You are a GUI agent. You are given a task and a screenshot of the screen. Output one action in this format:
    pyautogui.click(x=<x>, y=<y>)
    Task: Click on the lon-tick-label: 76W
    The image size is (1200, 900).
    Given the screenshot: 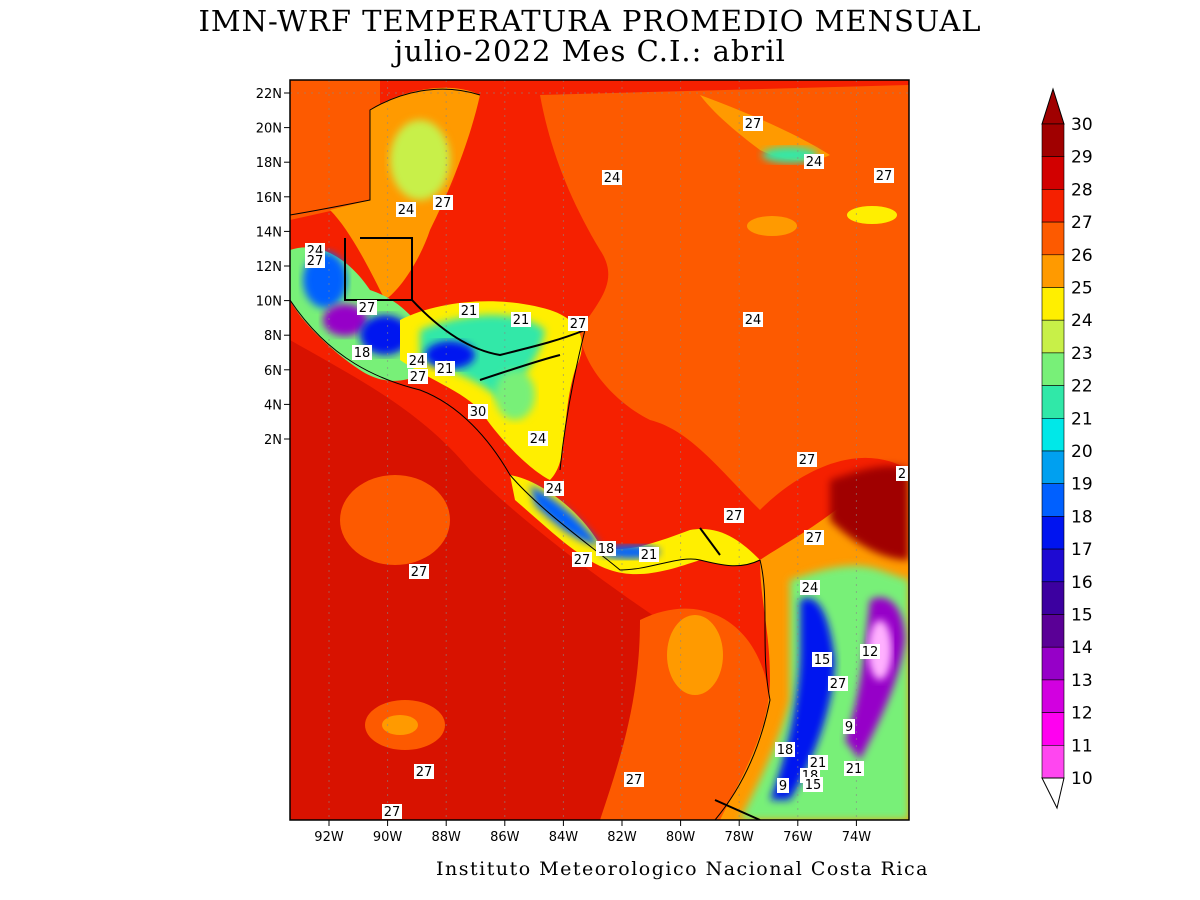 What is the action you would take?
    pyautogui.click(x=798, y=837)
    